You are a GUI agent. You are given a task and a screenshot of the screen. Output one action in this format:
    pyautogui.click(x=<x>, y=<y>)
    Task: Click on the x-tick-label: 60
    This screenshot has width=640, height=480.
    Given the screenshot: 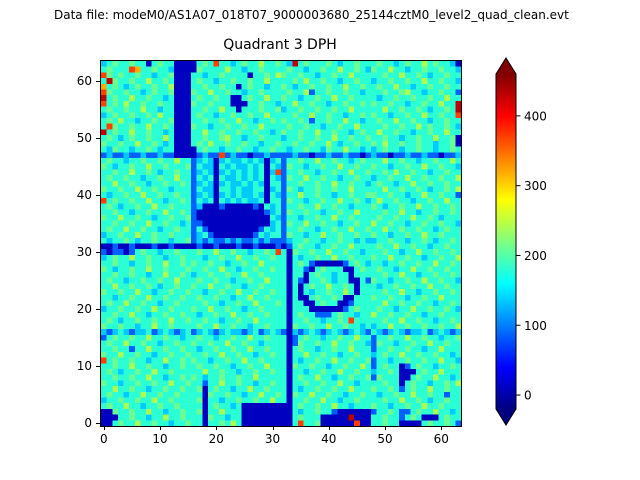 What is the action you would take?
    pyautogui.click(x=441, y=439)
    